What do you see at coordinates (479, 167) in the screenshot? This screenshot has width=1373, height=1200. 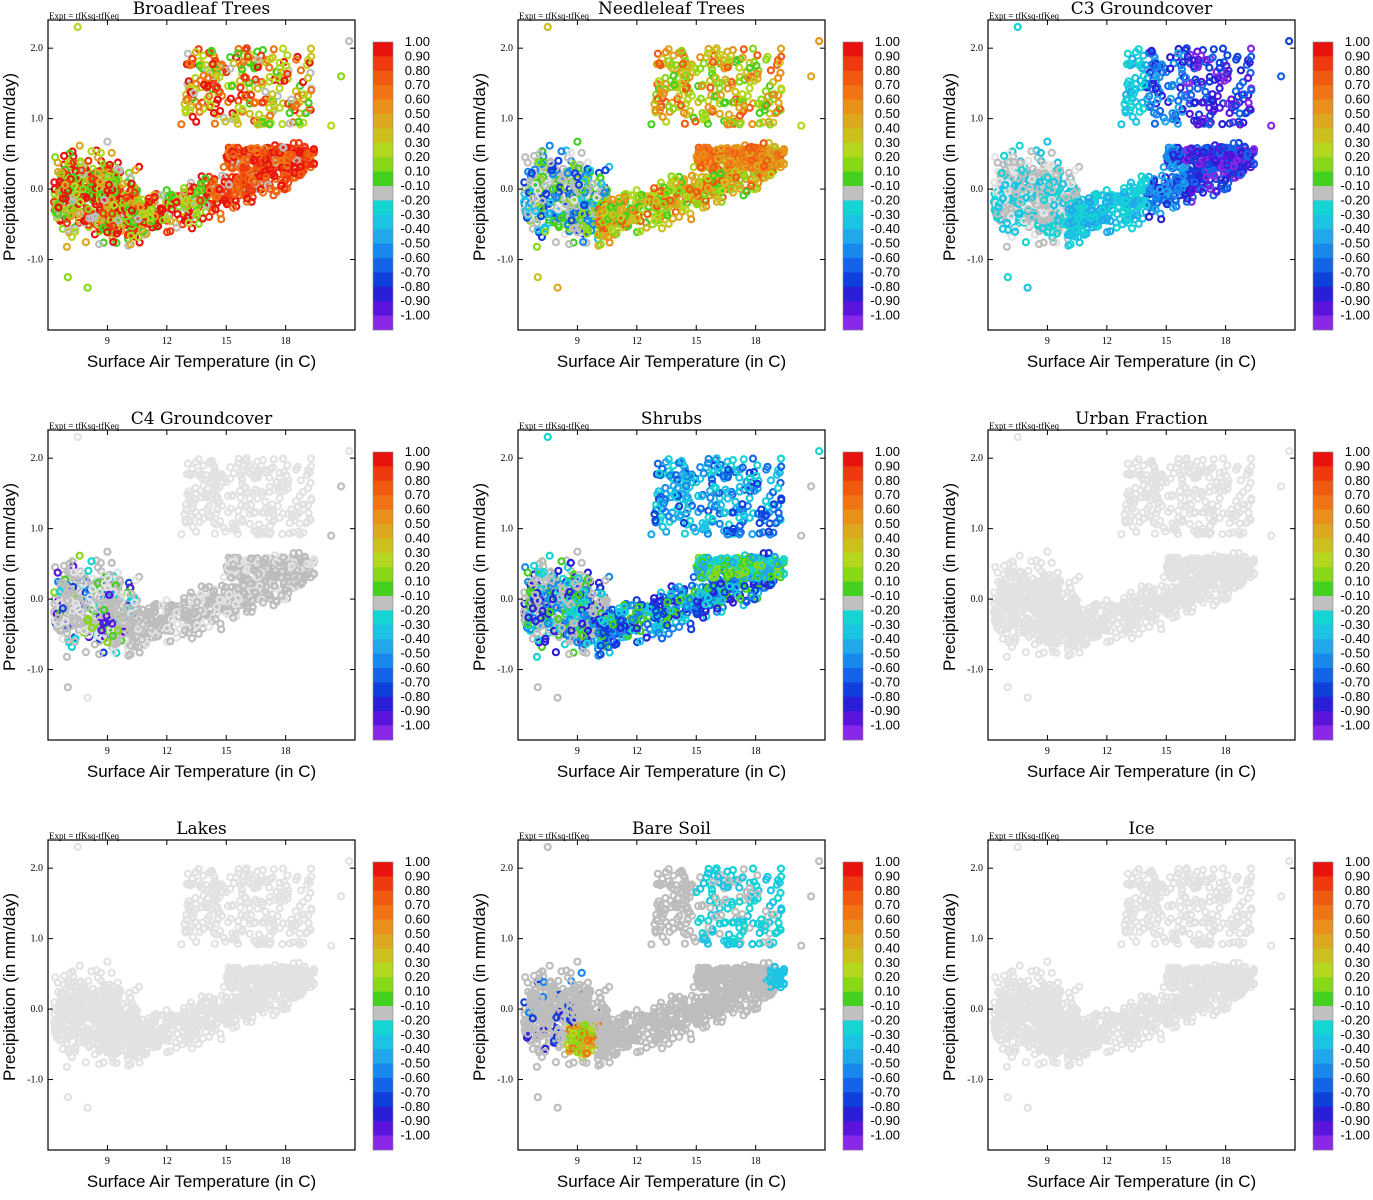 I see `y-axis-label: Precipitation (in mm/day)` at bounding box center [479, 167].